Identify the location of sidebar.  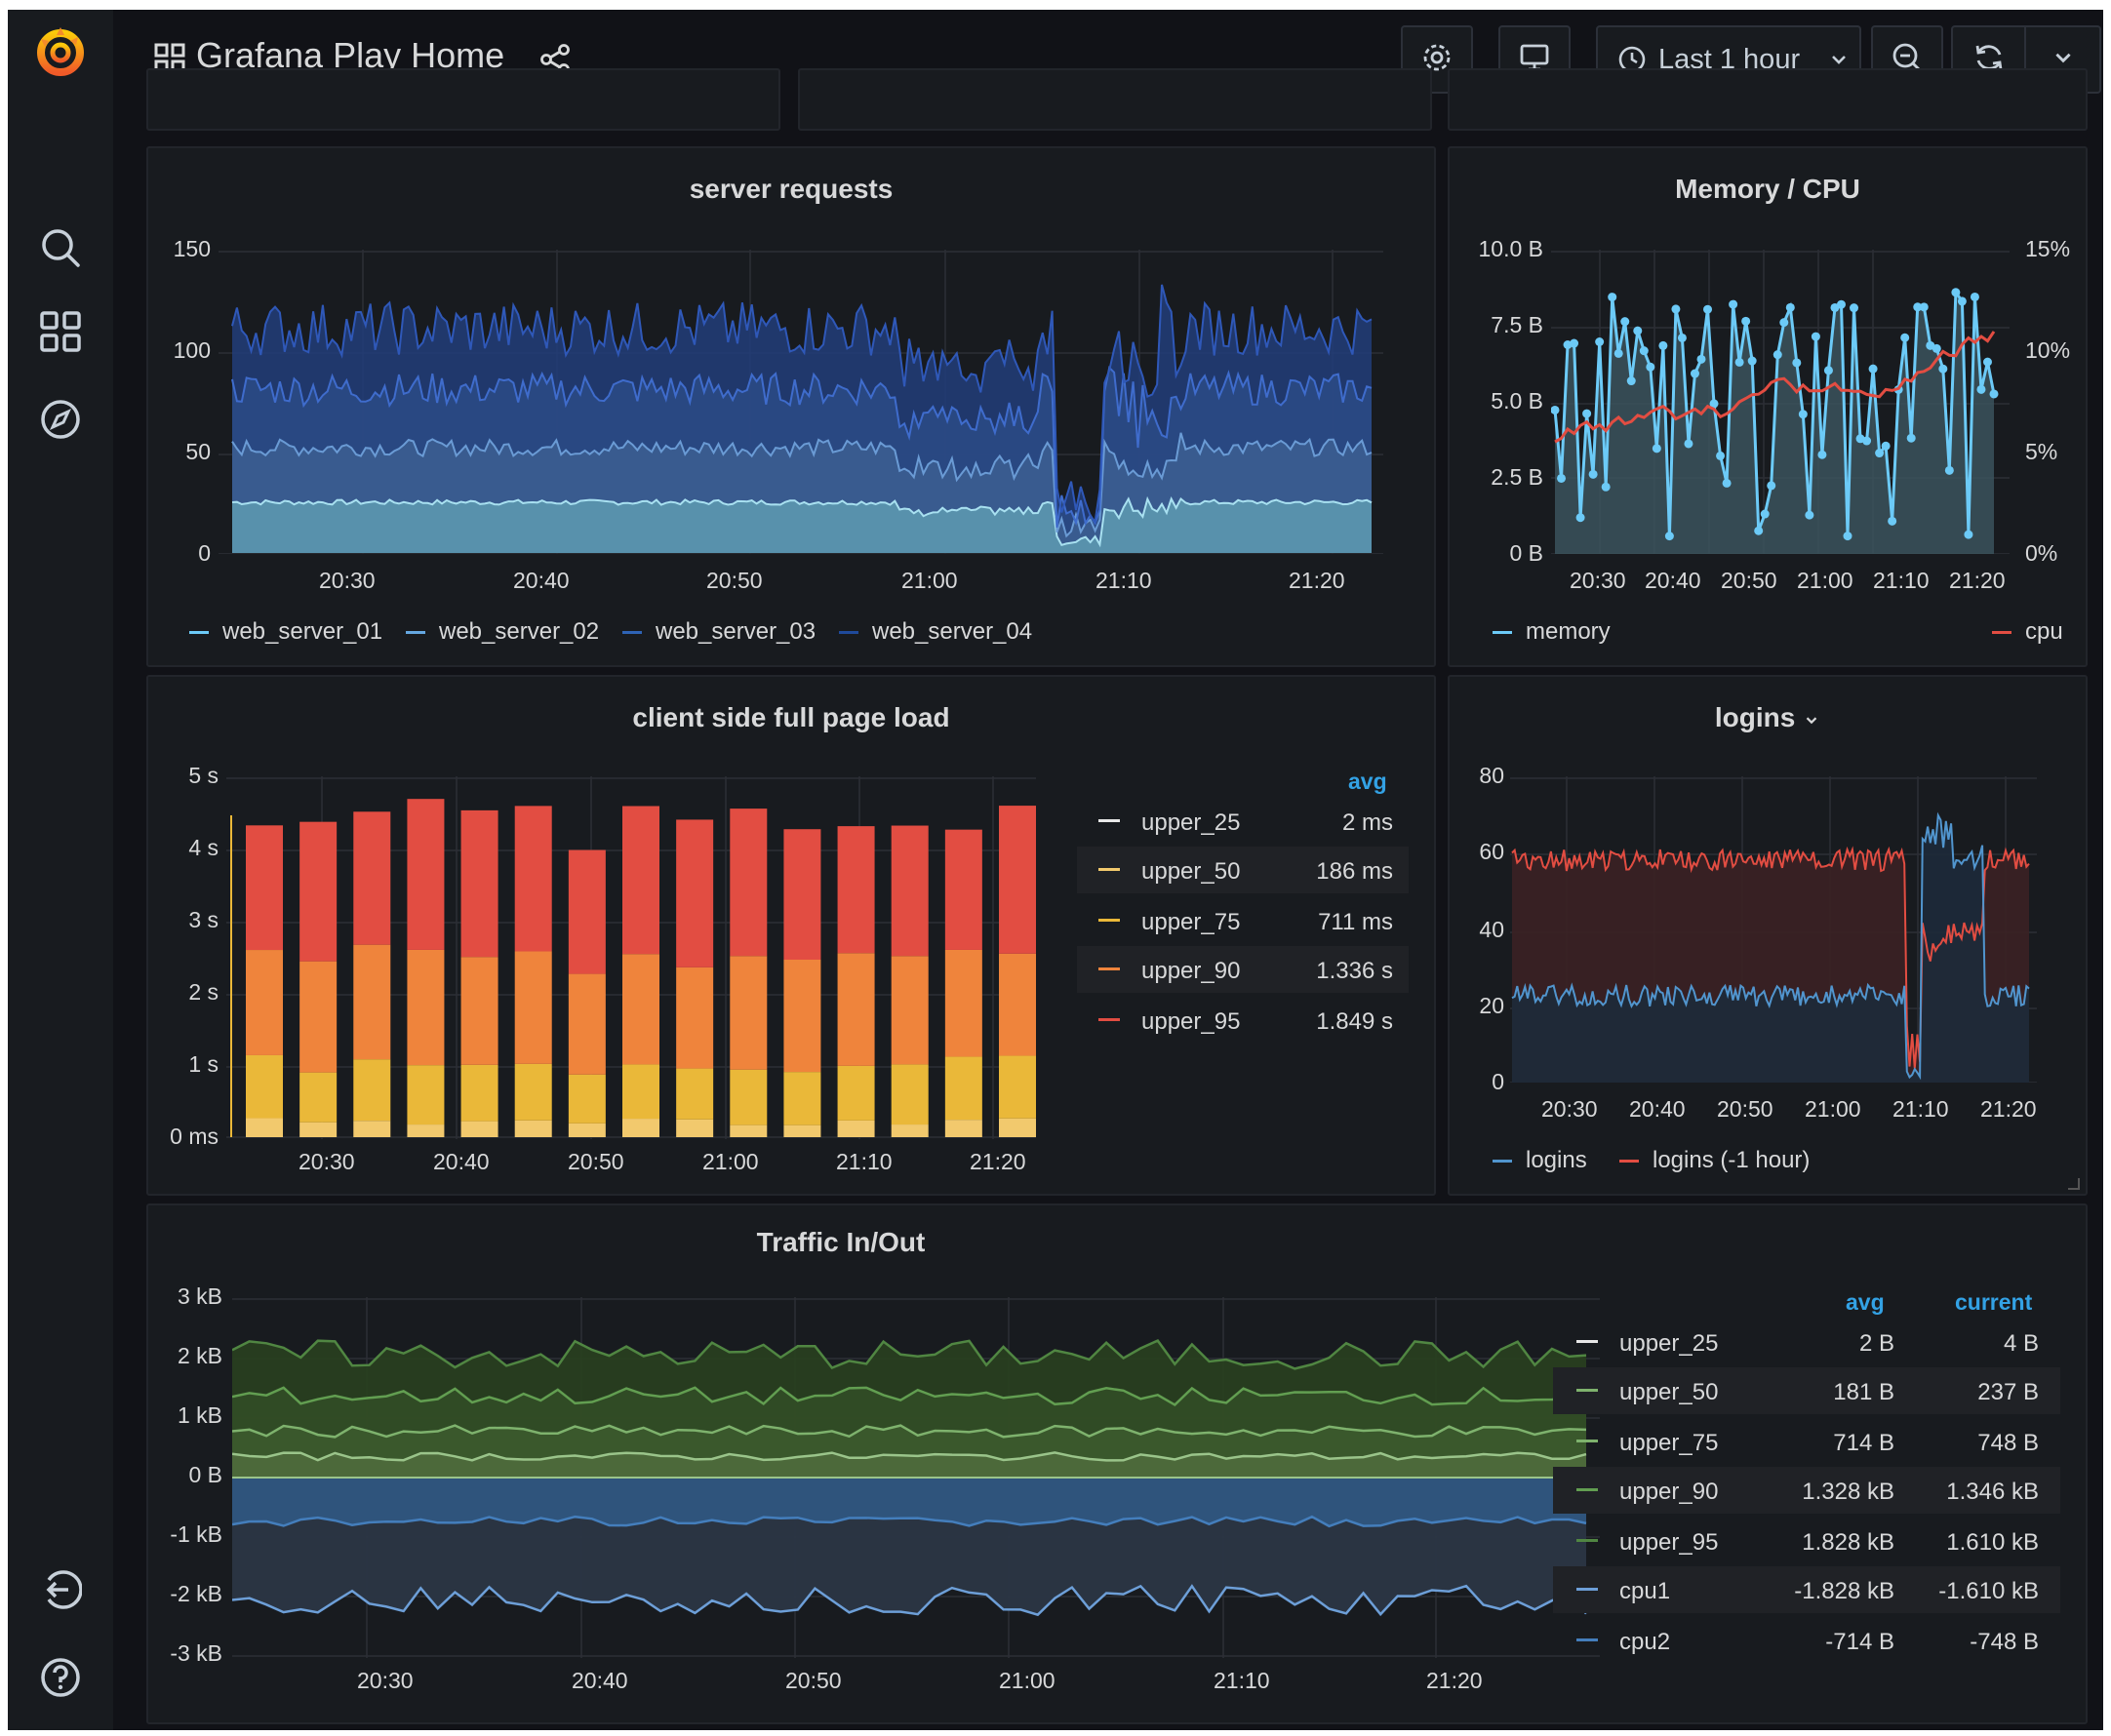
(60, 870).